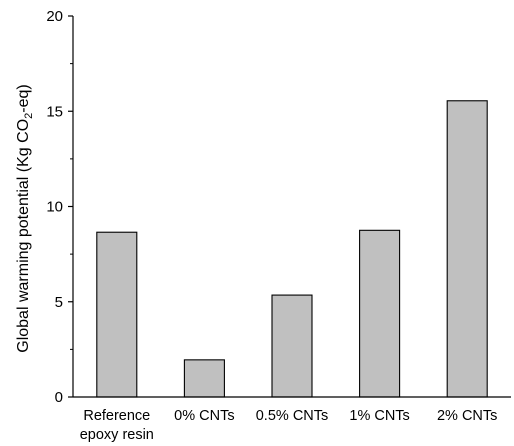 The height and width of the screenshot is (446, 514). Describe the element at coordinates (116, 416) in the screenshot. I see `x-category-label-line: Reference` at that location.